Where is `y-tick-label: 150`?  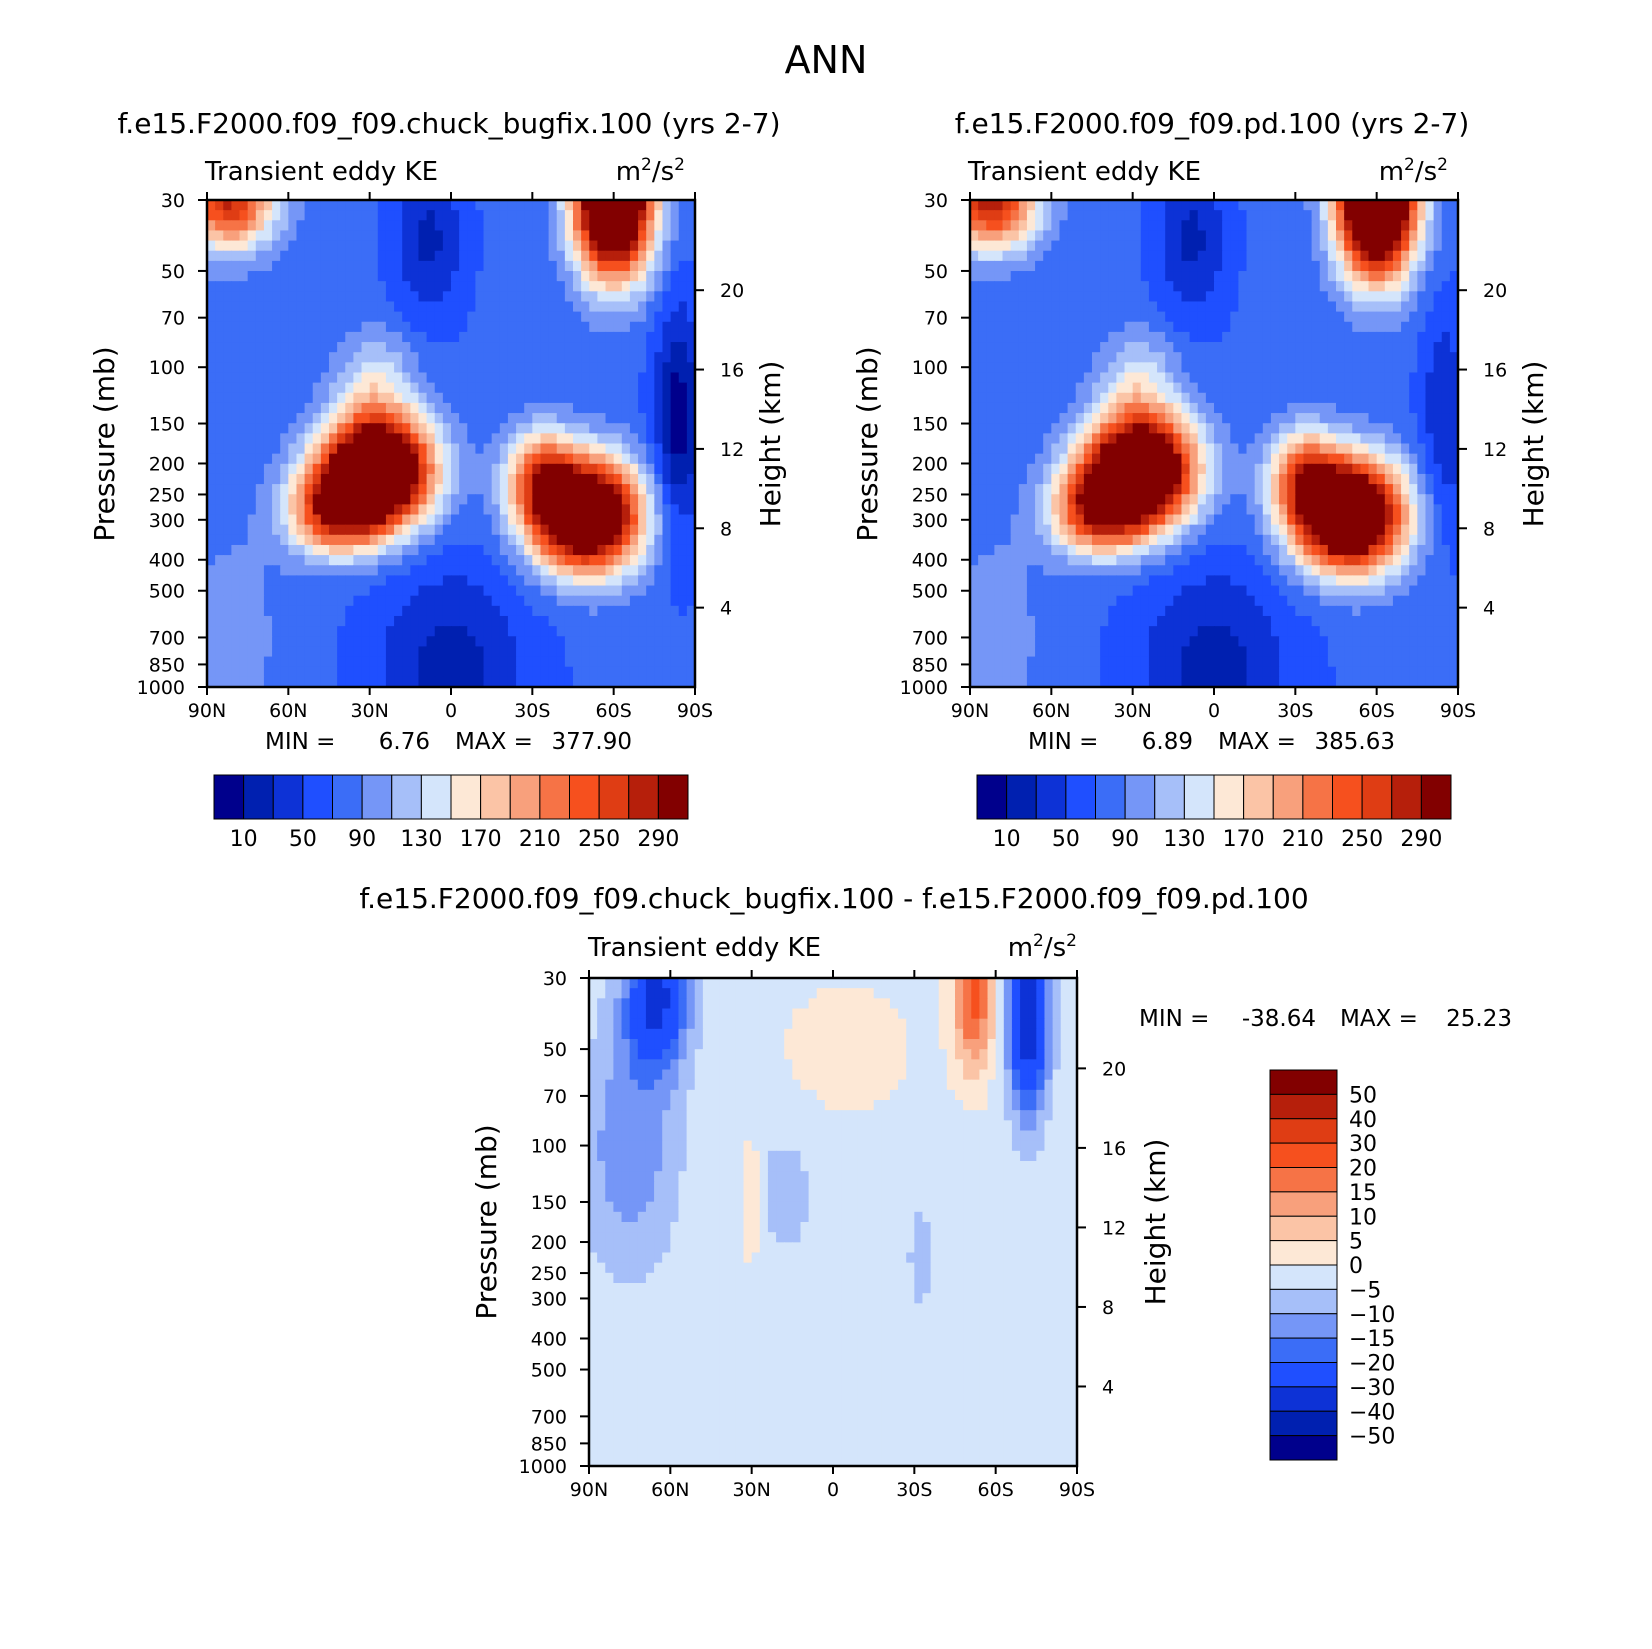
y-tick-label: 150 is located at coordinates (167, 425).